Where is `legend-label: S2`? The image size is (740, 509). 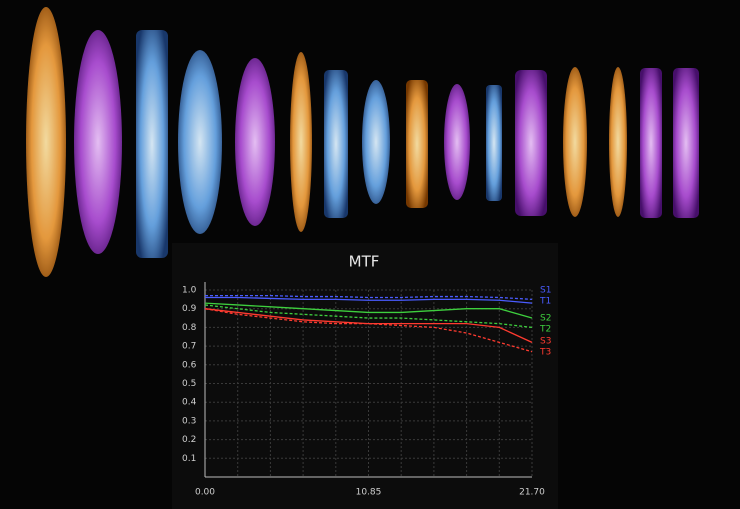 legend-label: S2 is located at coordinates (545, 319).